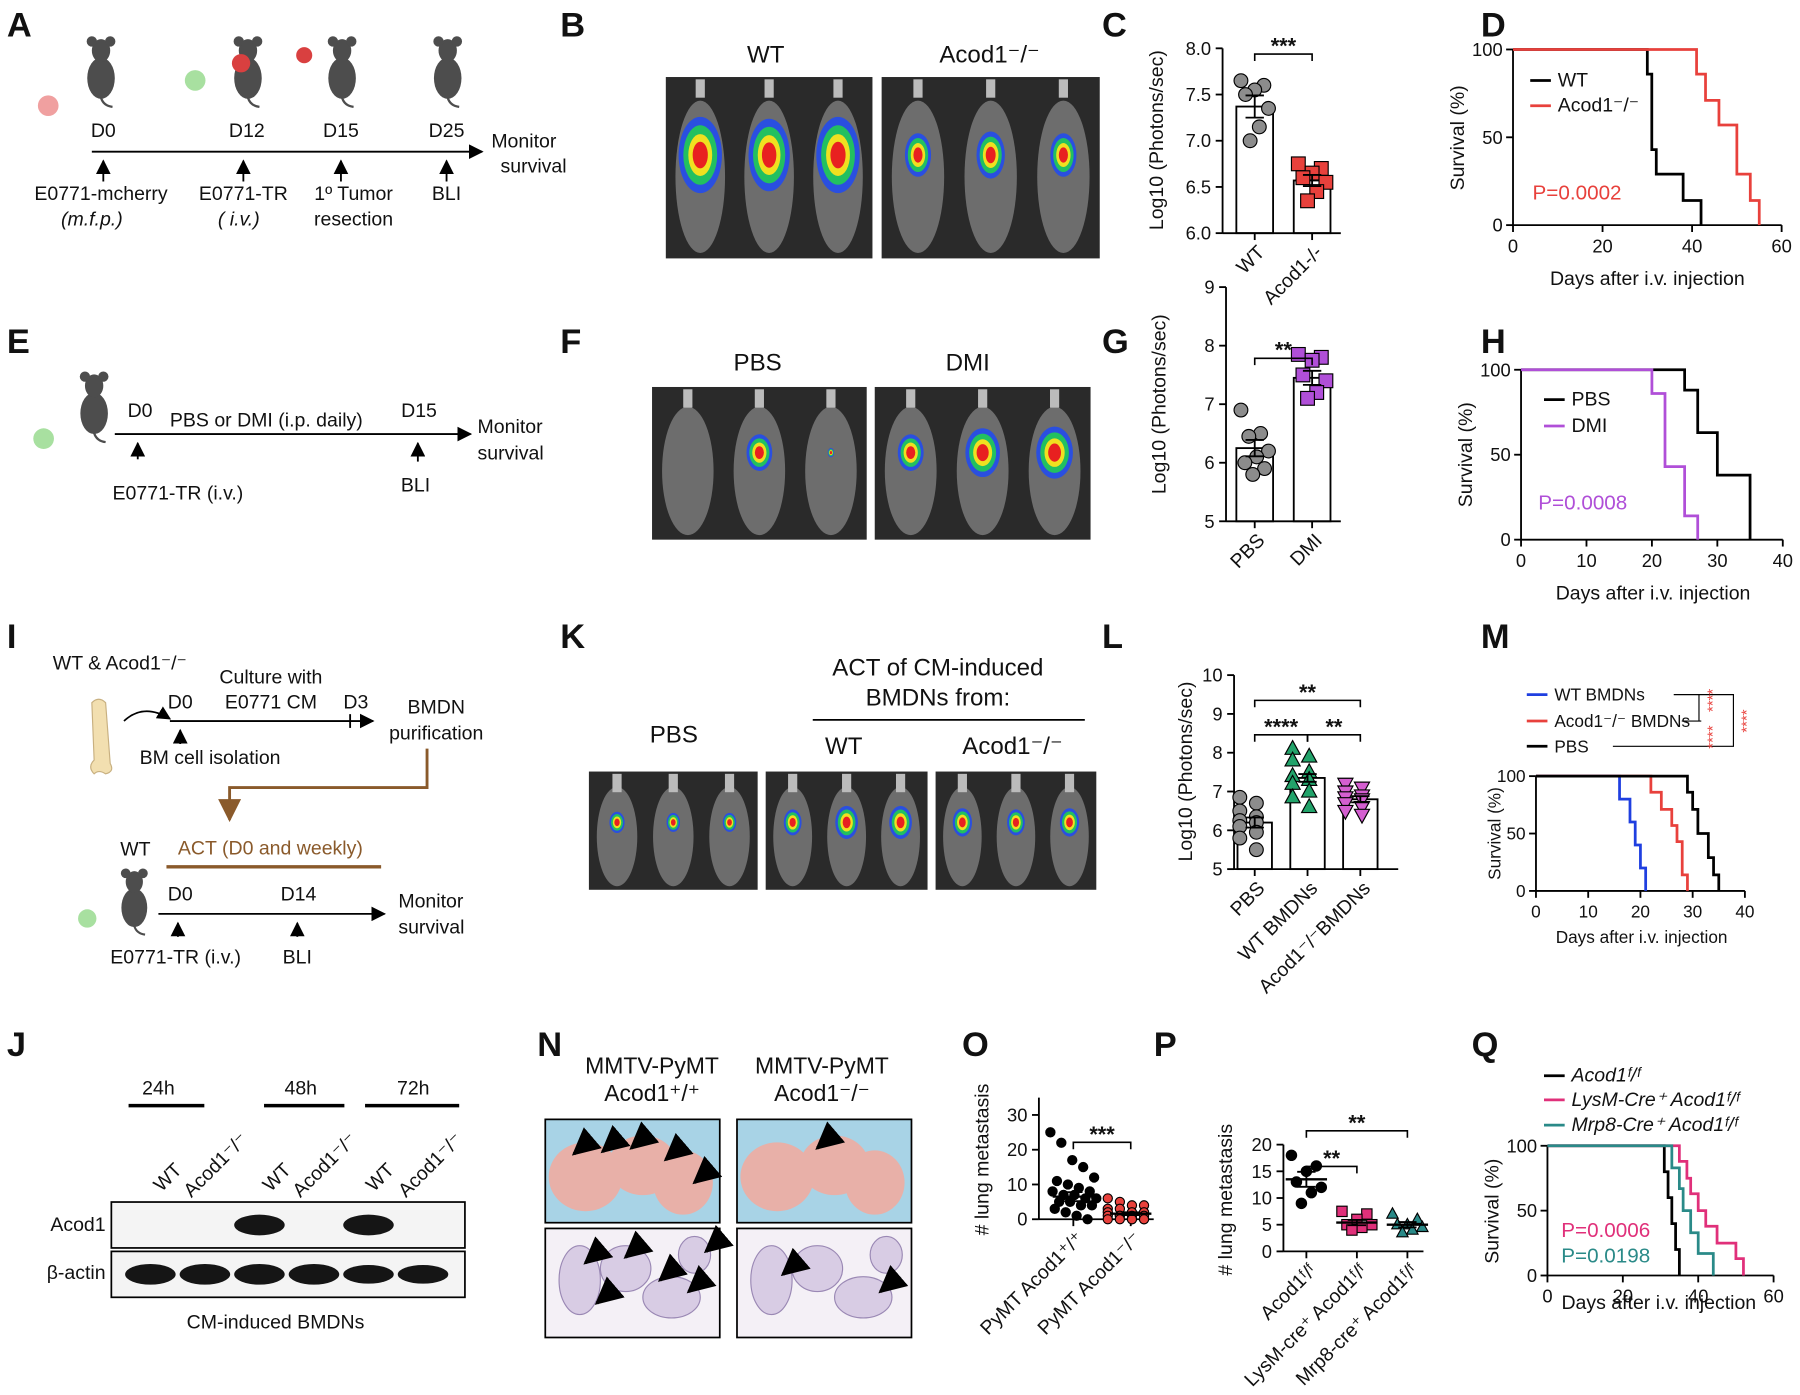 The height and width of the screenshot is (1395, 1800). What do you see at coordinates (431, 928) in the screenshot?
I see `end-label: survival` at bounding box center [431, 928].